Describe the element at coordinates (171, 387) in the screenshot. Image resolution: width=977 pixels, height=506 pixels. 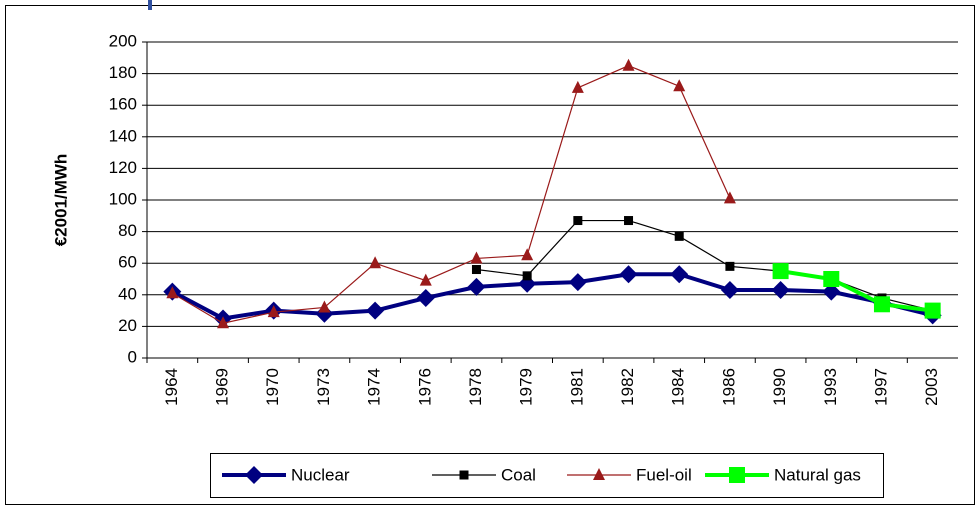
I see `x-tick-label: 1964` at that location.